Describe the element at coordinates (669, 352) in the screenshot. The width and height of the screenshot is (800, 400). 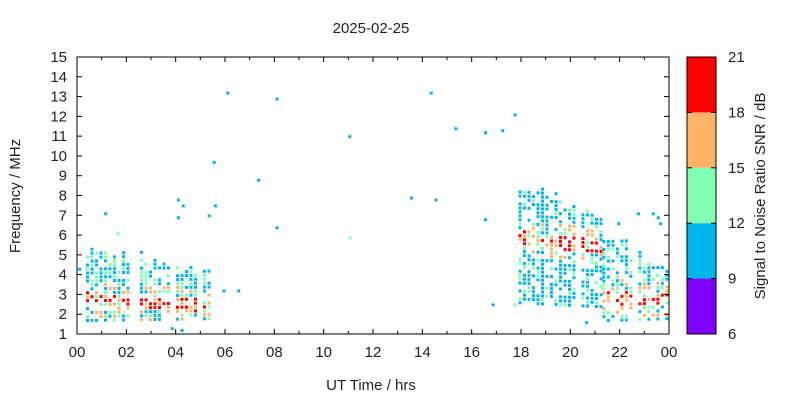
I see `x-tick-label: 00` at that location.